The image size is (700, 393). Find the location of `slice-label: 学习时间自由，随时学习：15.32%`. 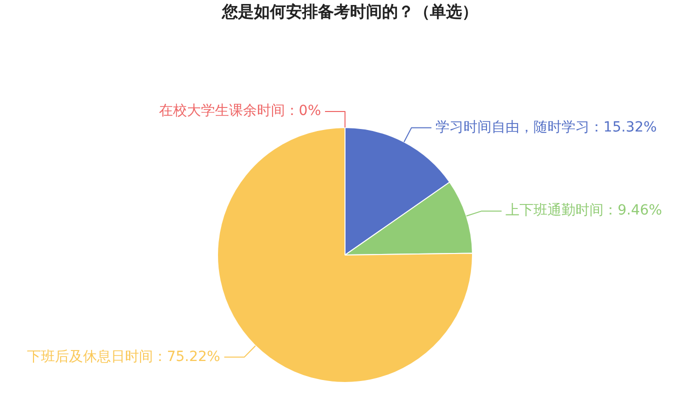

slice-label: 学习时间自由，随时学习：15.32% is located at coordinates (546, 127).